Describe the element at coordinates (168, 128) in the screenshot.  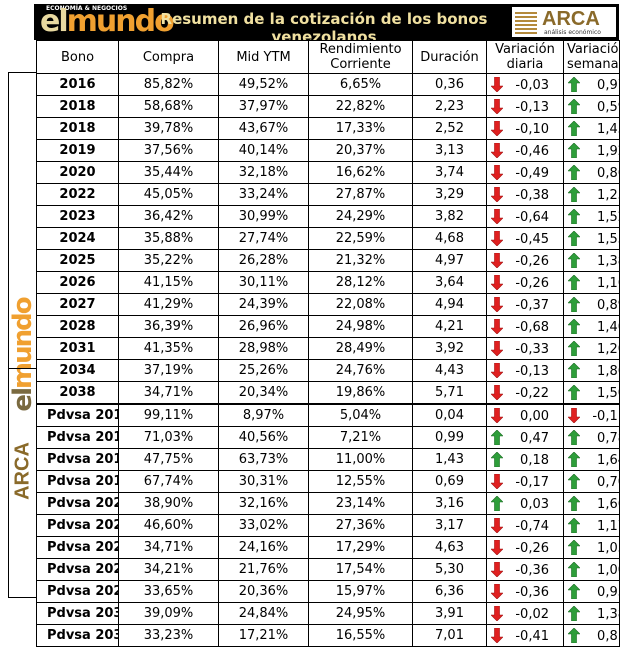
I see `cell-compra: 39,78%` at that location.